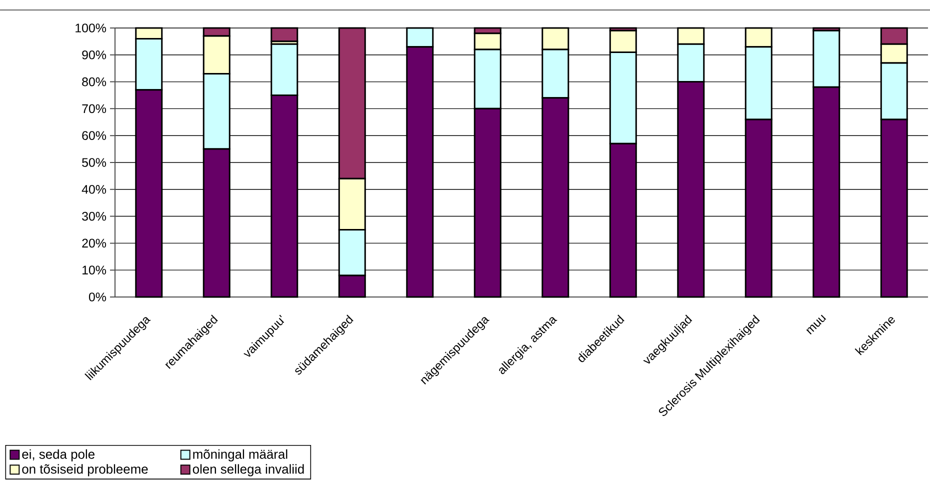 The image size is (930, 500). What do you see at coordinates (94, 135) in the screenshot?
I see `y-tick-label: 60%` at bounding box center [94, 135].